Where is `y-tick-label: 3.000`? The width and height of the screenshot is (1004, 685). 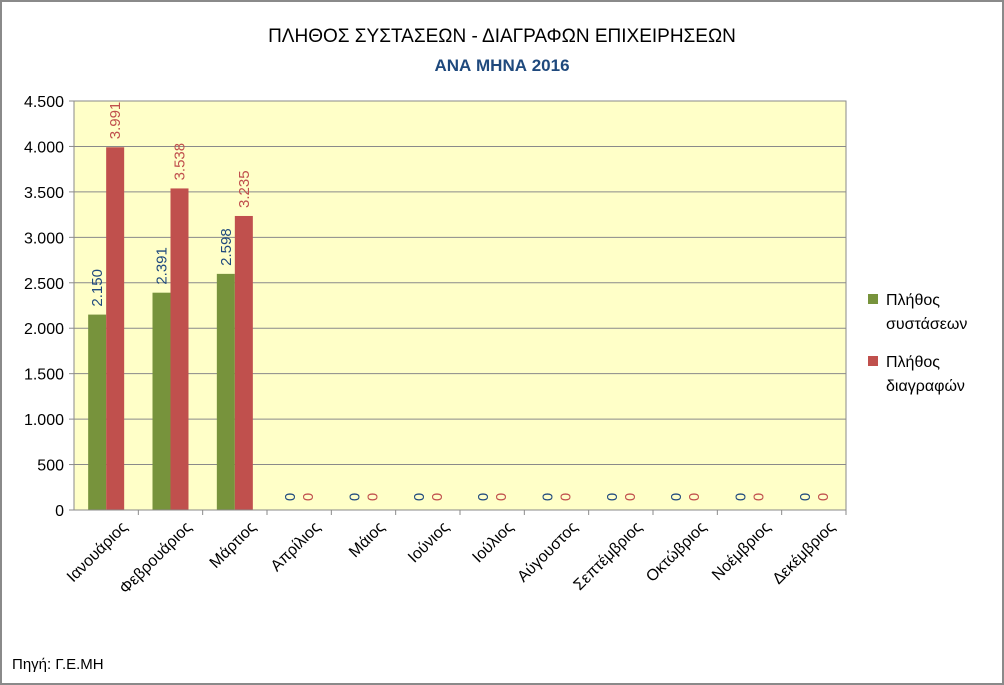 y-tick-label: 3.000 is located at coordinates (44, 238).